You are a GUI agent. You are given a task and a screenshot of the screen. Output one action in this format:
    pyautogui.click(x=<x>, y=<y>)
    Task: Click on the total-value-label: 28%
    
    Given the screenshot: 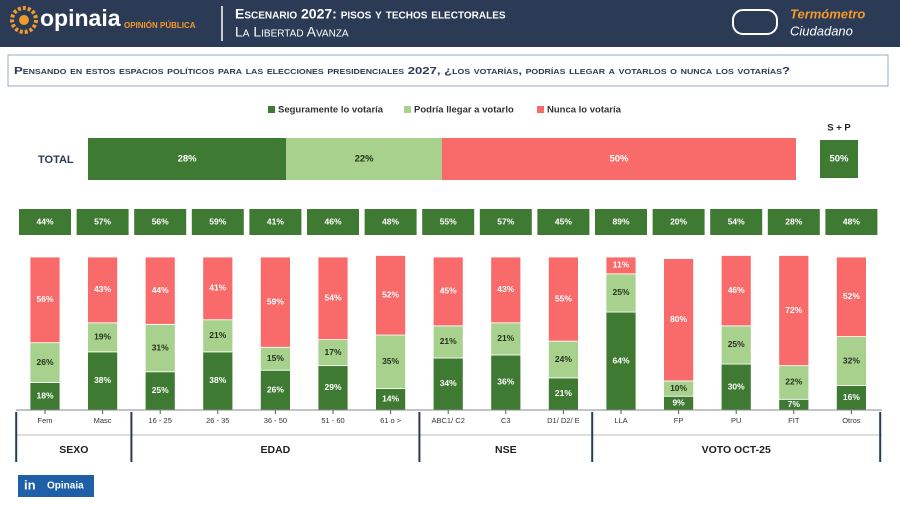 What is the action you would take?
    pyautogui.click(x=188, y=159)
    